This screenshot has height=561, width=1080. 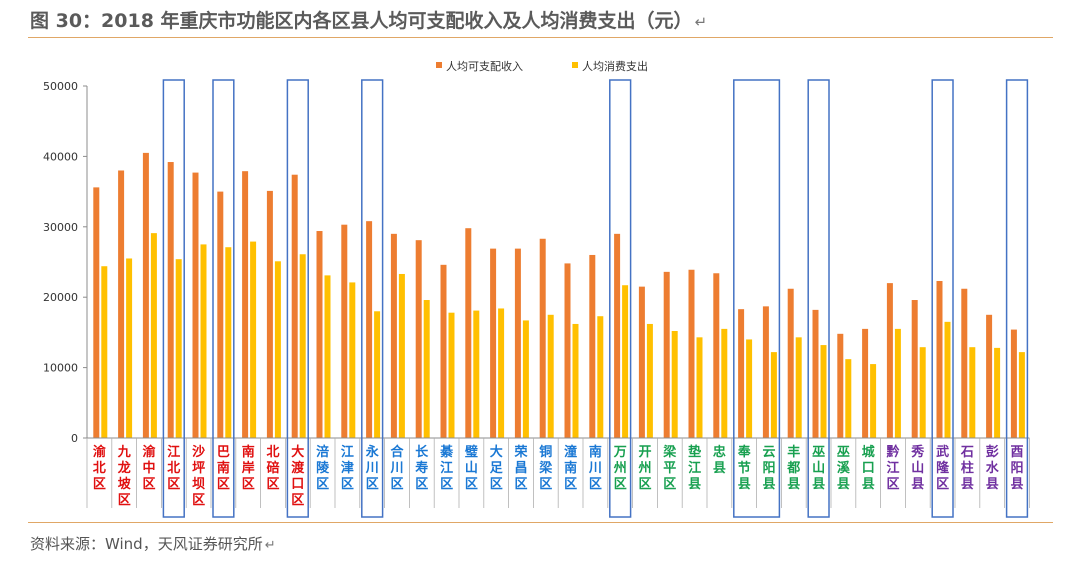 What do you see at coordinates (892, 468) in the screenshot?
I see `x-tick-label: 黔江区` at bounding box center [892, 468].